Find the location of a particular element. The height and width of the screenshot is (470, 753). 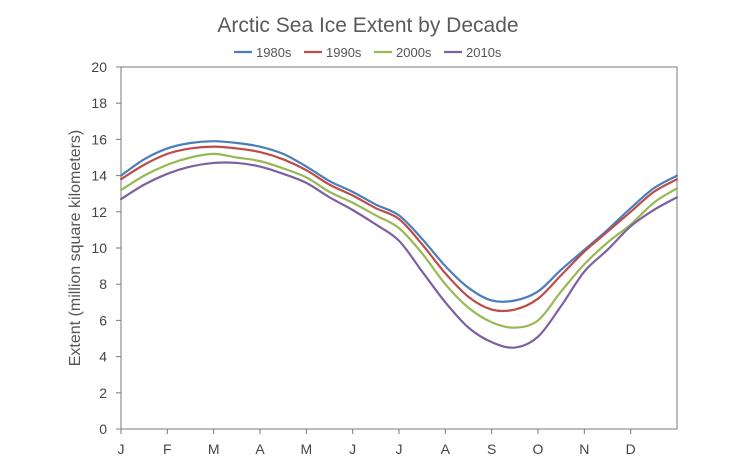

legend-label: 1990s is located at coordinates (344, 52).